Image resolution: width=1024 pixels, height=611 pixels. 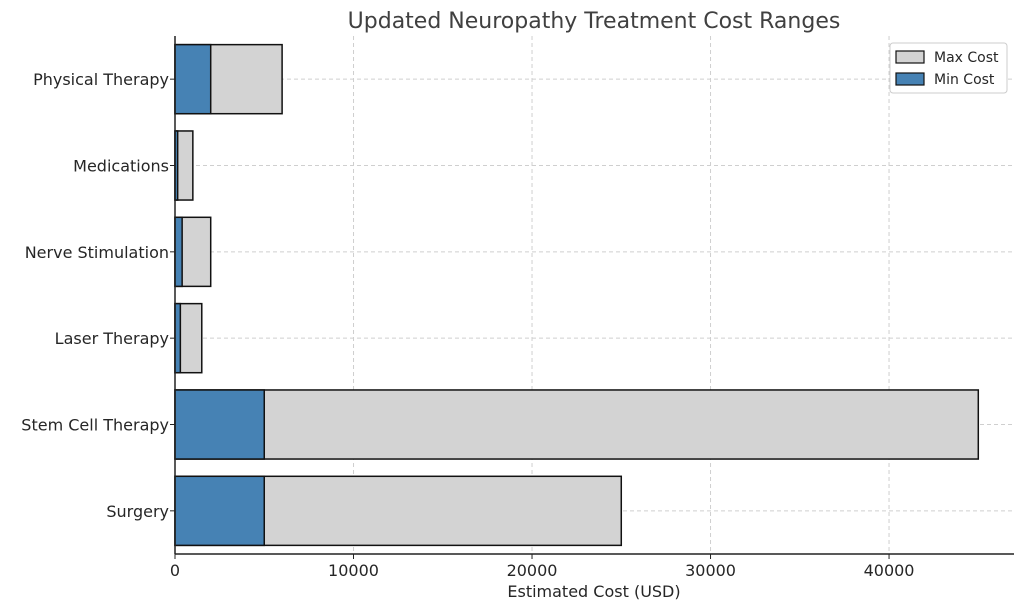 What do you see at coordinates (593, 591) in the screenshot?
I see `x-axis-label: Estimated Cost (USD)` at bounding box center [593, 591].